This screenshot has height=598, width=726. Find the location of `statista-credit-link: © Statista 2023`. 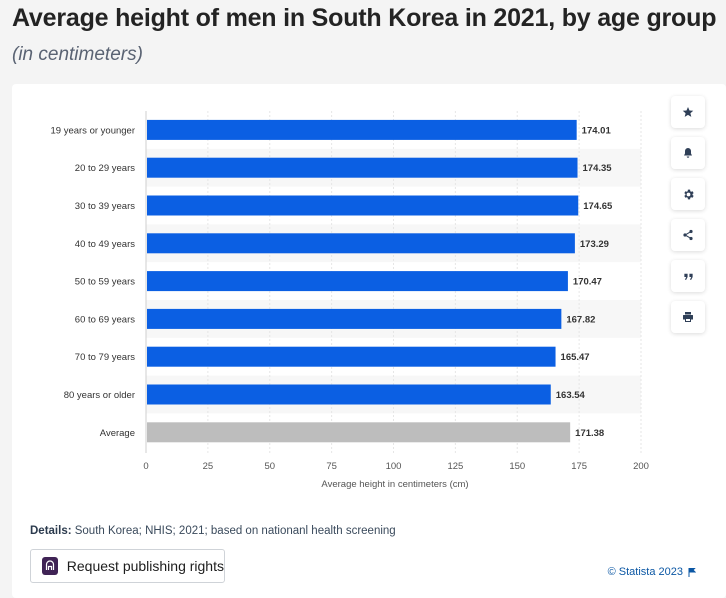

statista-credit-link: © Statista 2023 is located at coordinates (652, 572).